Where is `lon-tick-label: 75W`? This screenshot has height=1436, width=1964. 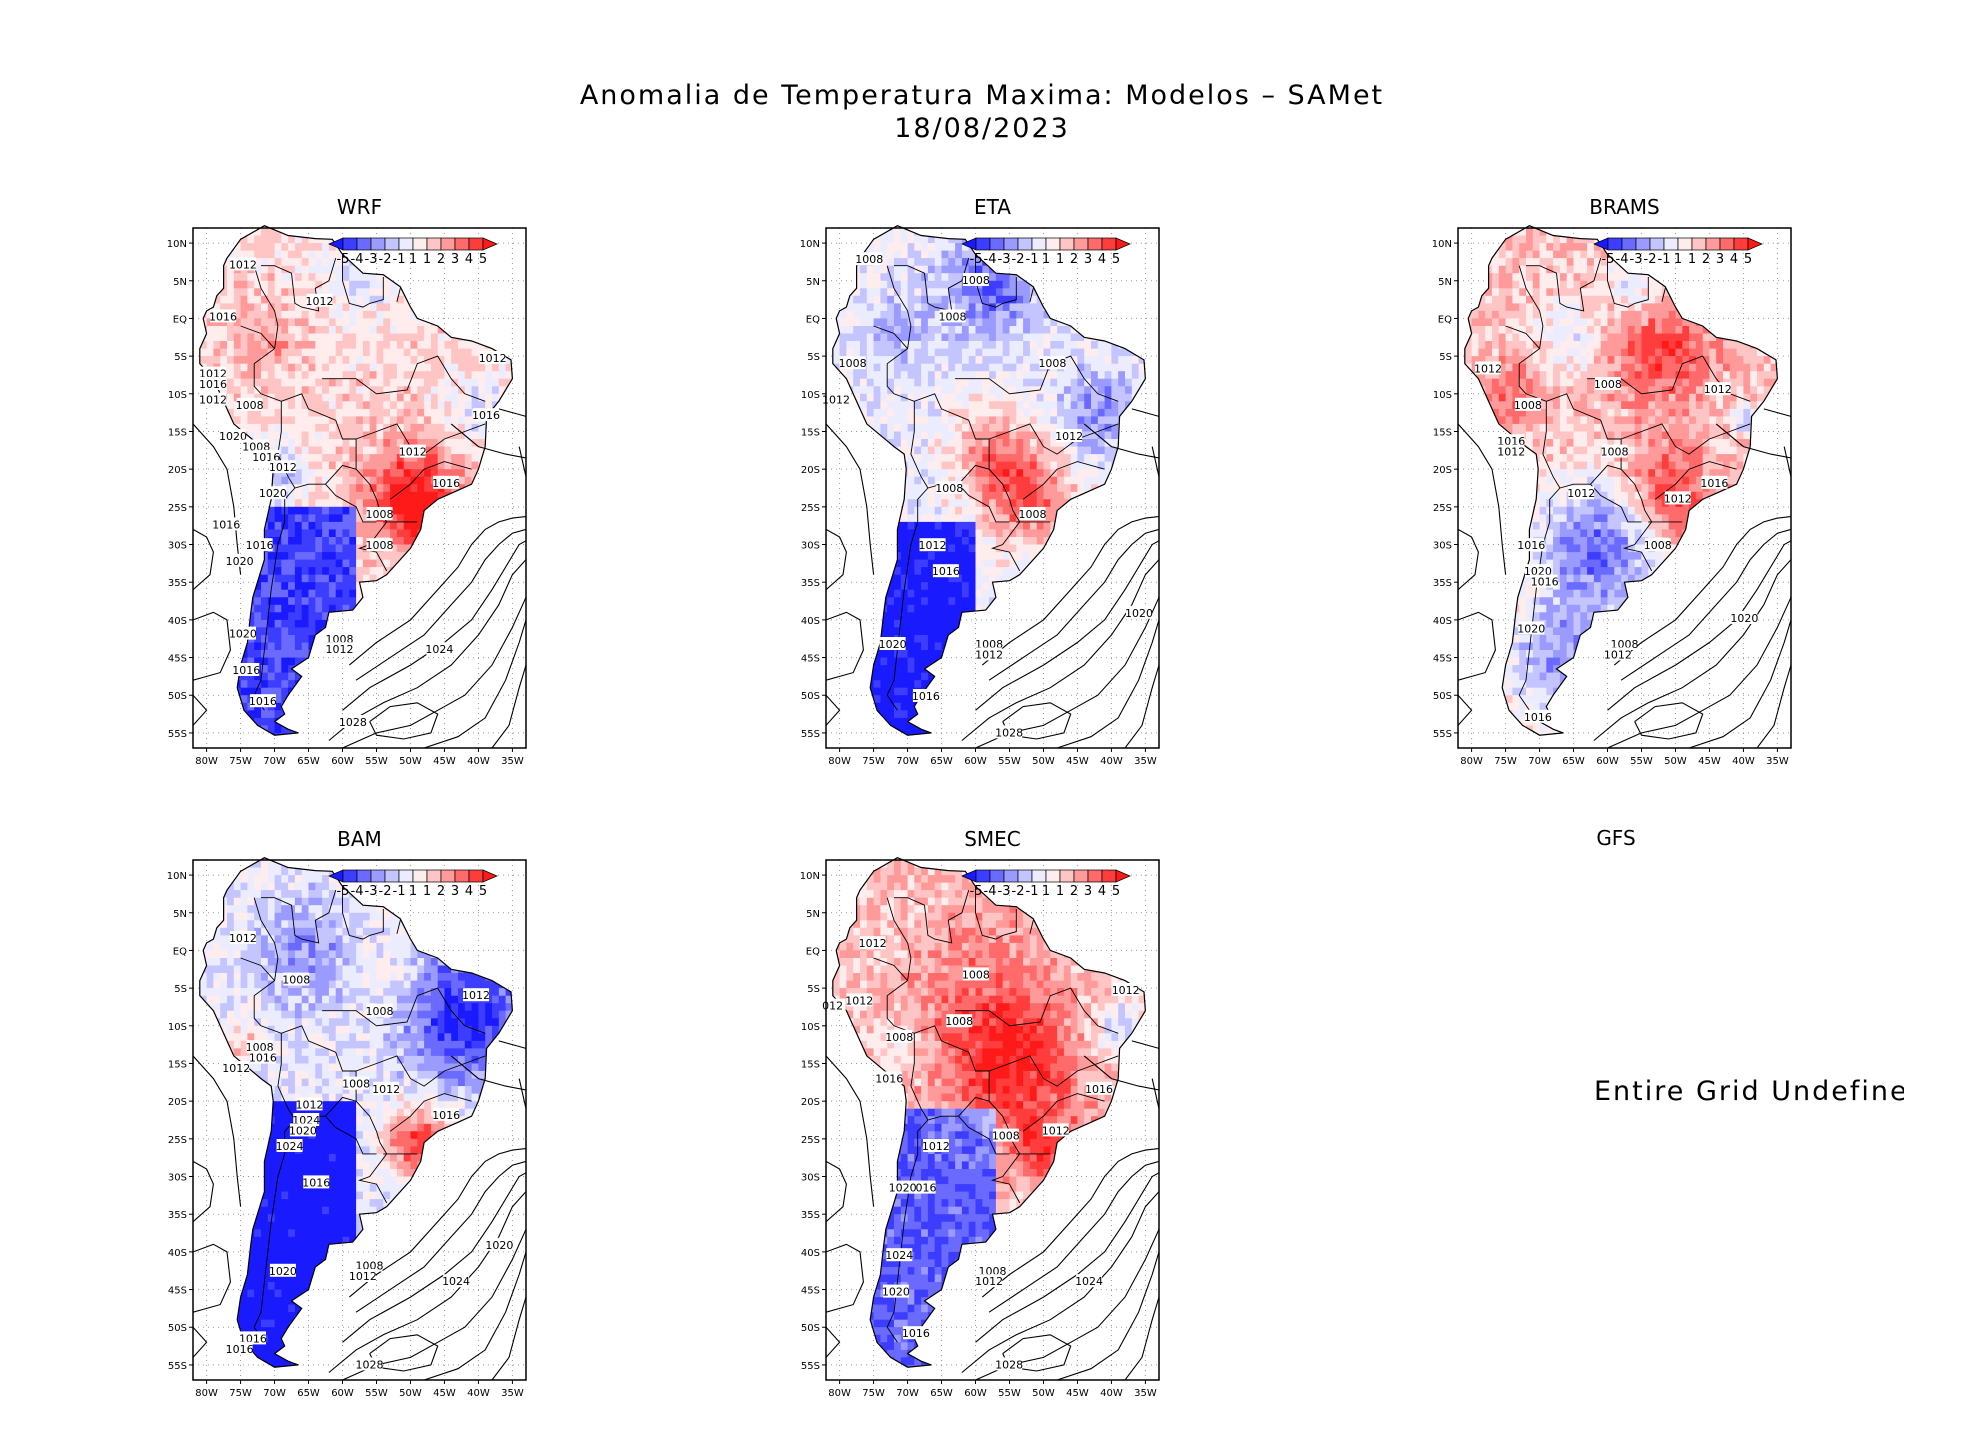
lon-tick-label: 75W is located at coordinates (240, 1393).